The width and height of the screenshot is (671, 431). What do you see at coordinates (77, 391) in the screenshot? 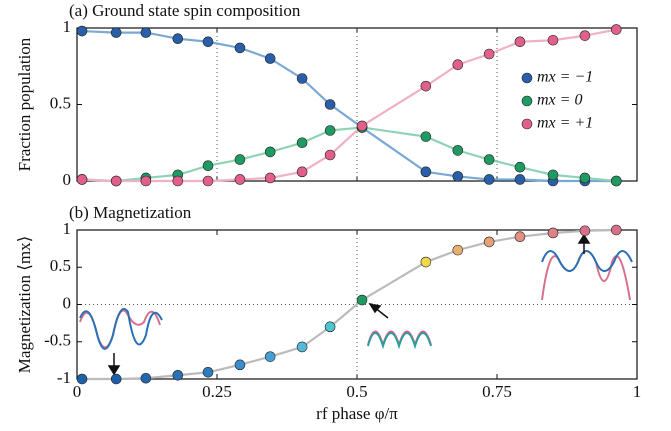
I see `x-tick-label: 0` at bounding box center [77, 391].